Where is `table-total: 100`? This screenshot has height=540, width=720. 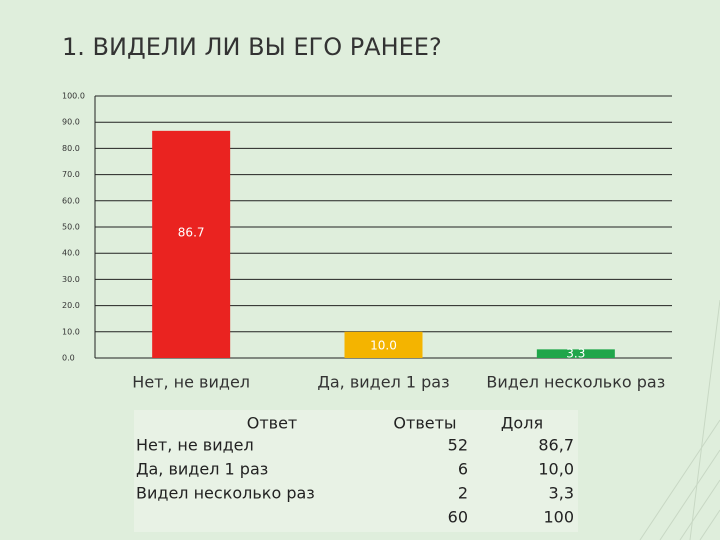
table-total: 100 is located at coordinates (558, 517).